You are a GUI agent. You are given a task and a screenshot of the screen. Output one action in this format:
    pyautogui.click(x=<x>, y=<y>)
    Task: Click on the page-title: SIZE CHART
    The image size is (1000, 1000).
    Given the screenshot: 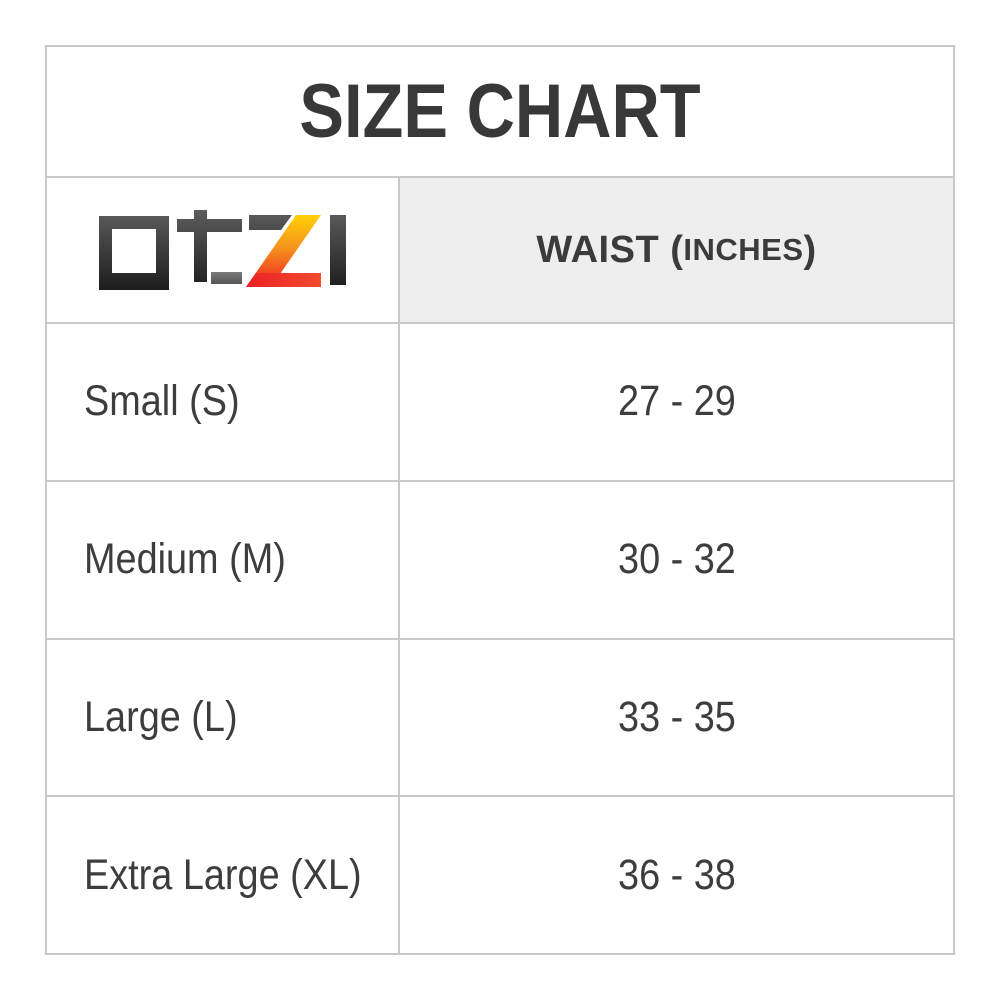 What is the action you would take?
    pyautogui.click(x=500, y=111)
    